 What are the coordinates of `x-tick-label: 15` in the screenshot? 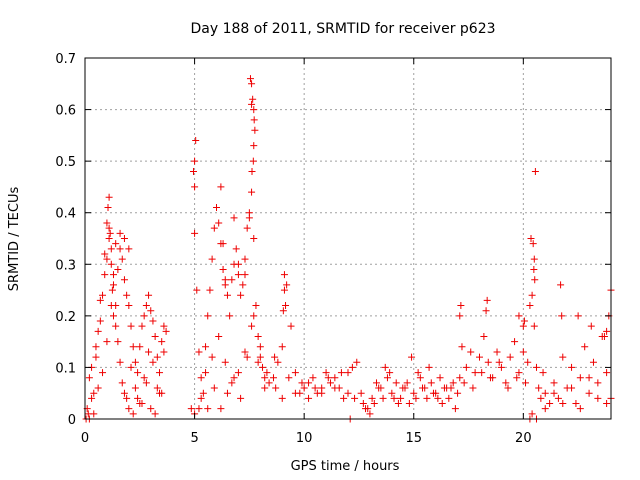 It's located at (413, 438).